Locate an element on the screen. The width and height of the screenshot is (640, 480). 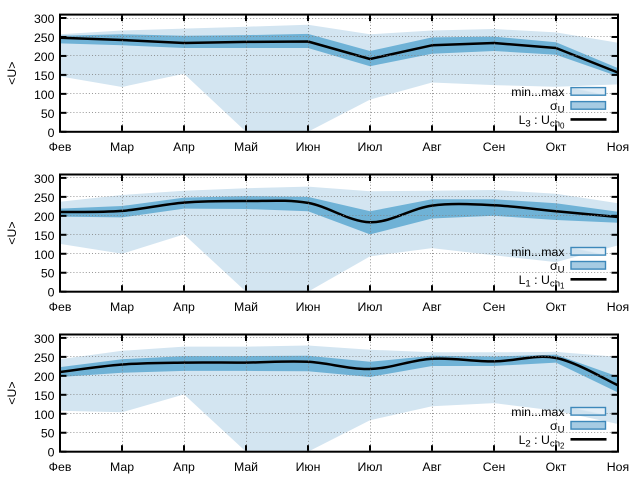
svg-text: L1 : Uch1 is located at coordinates (542, 282).